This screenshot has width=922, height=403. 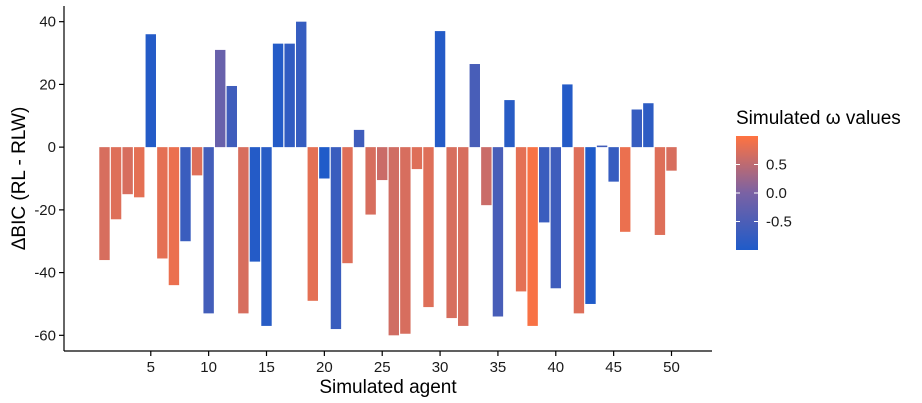 I want to click on legend-title: Simulated ω values, so click(x=818, y=118).